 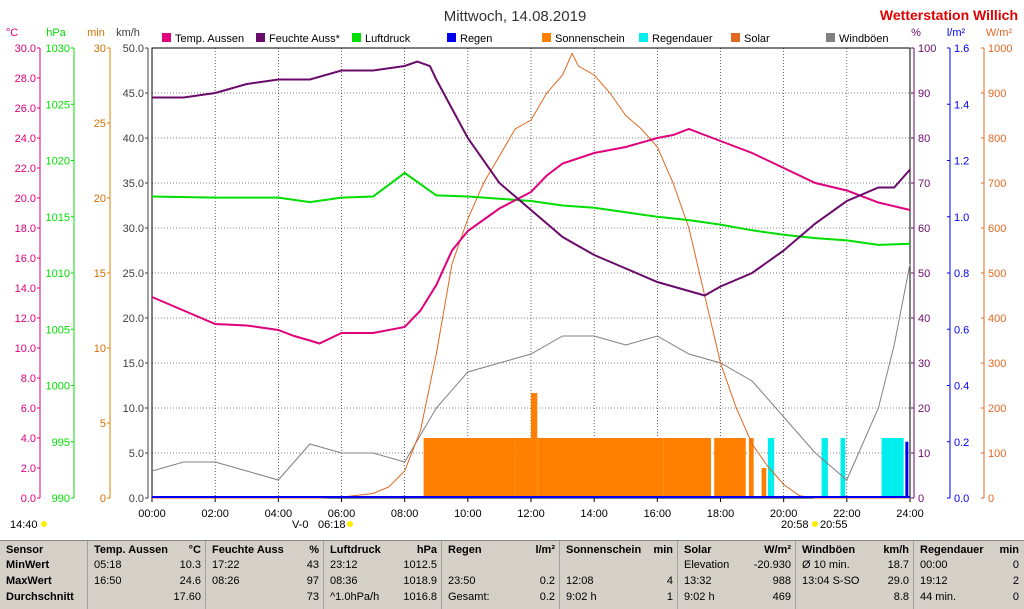 I want to click on moon-time: 06:18, so click(x=332, y=525).